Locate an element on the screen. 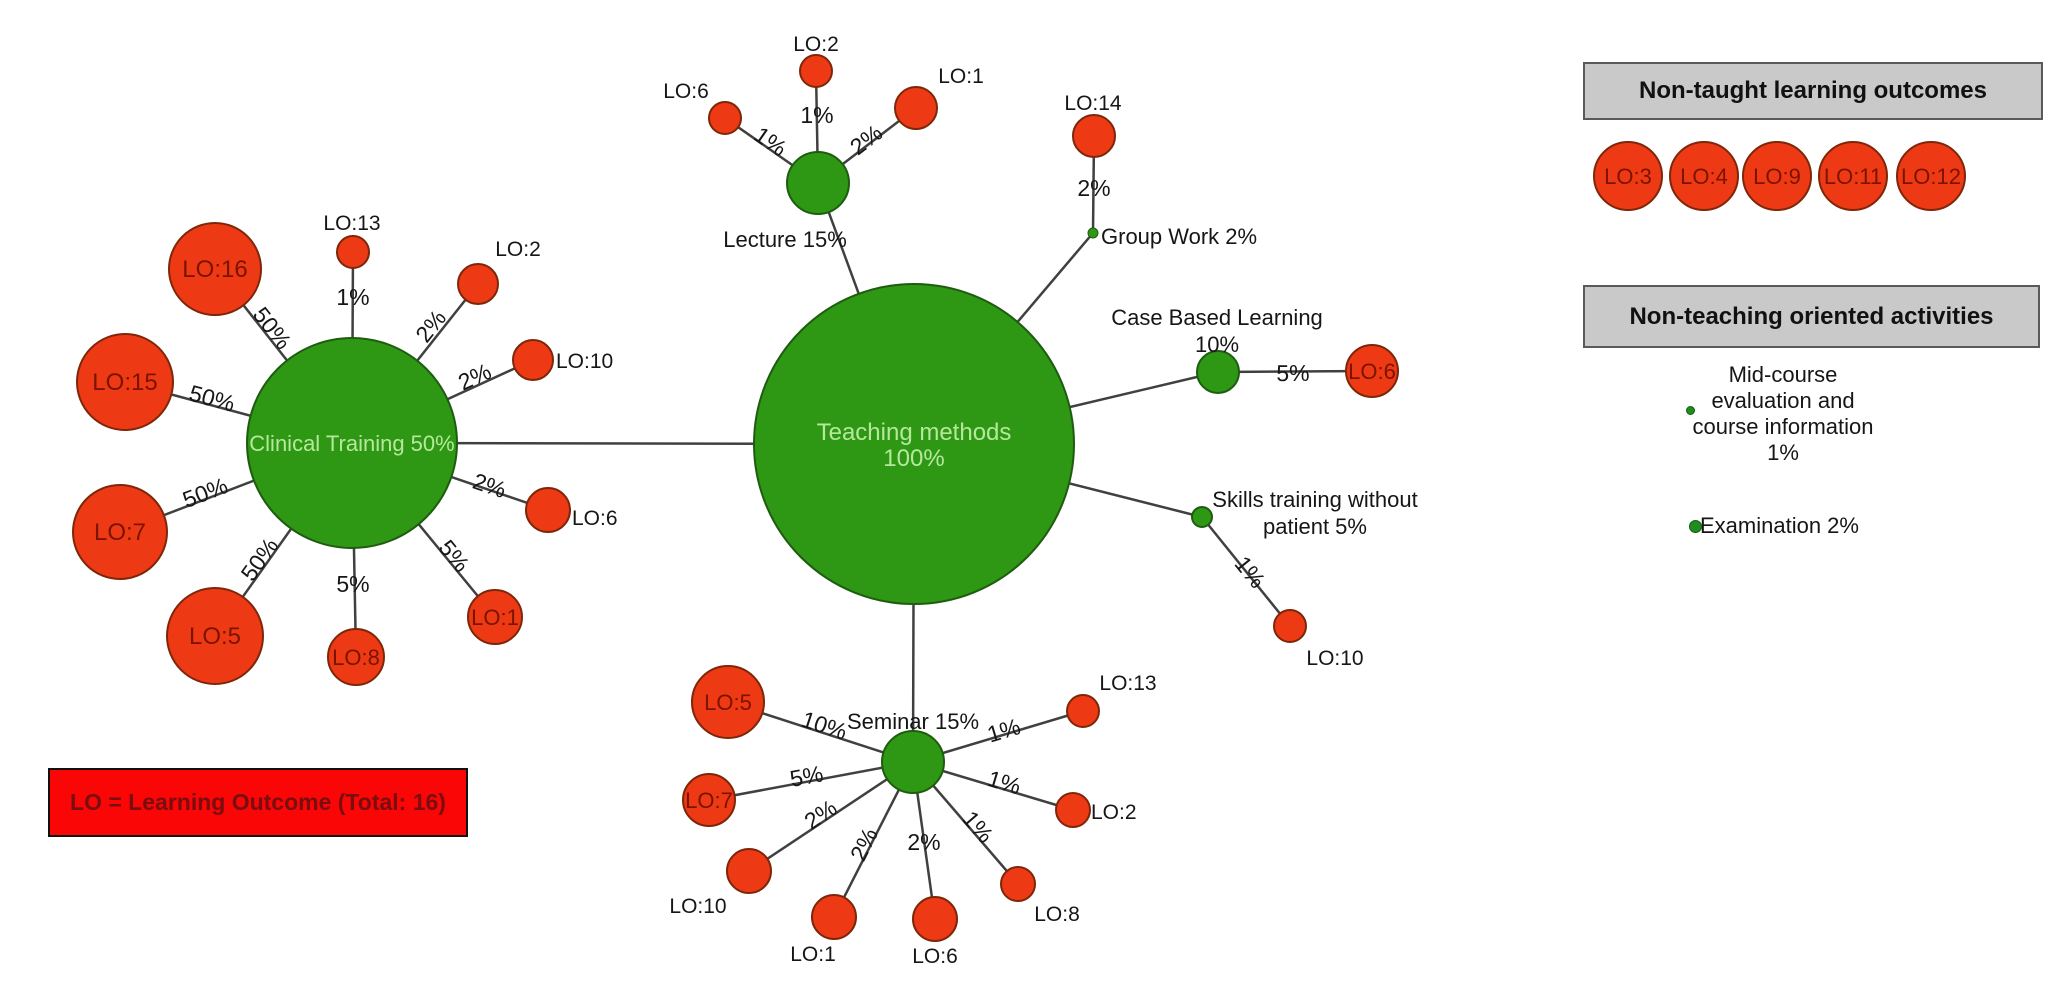 Image resolution: width=2059 pixels, height=1001 pixels. node-l1-circle is located at coordinates (916, 108).